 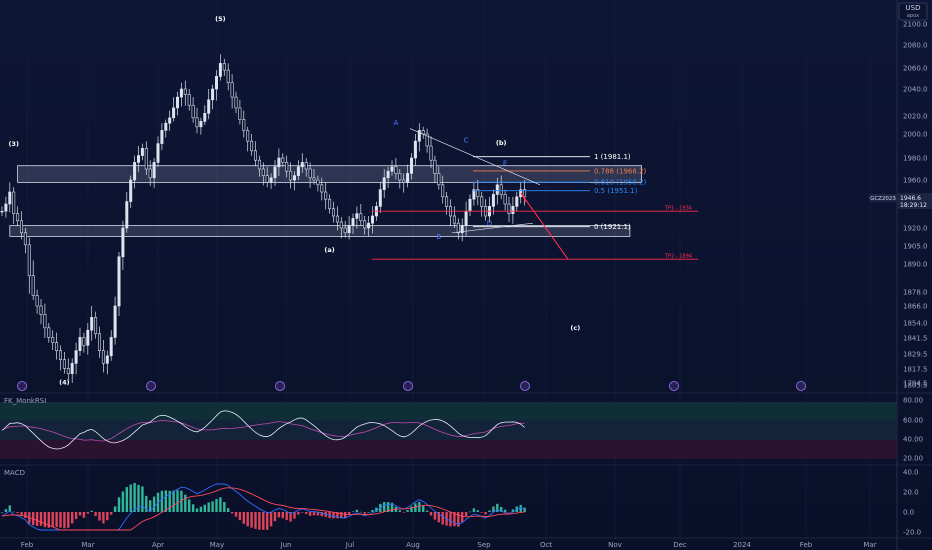 I want to click on time-tick-label: Feb, so click(x=806, y=545).